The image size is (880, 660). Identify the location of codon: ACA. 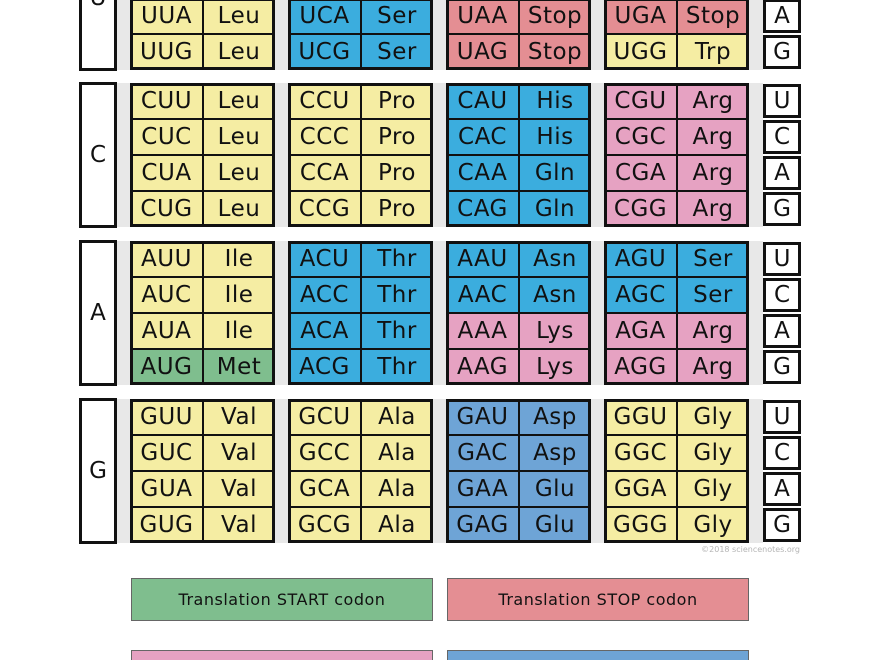
(324, 331).